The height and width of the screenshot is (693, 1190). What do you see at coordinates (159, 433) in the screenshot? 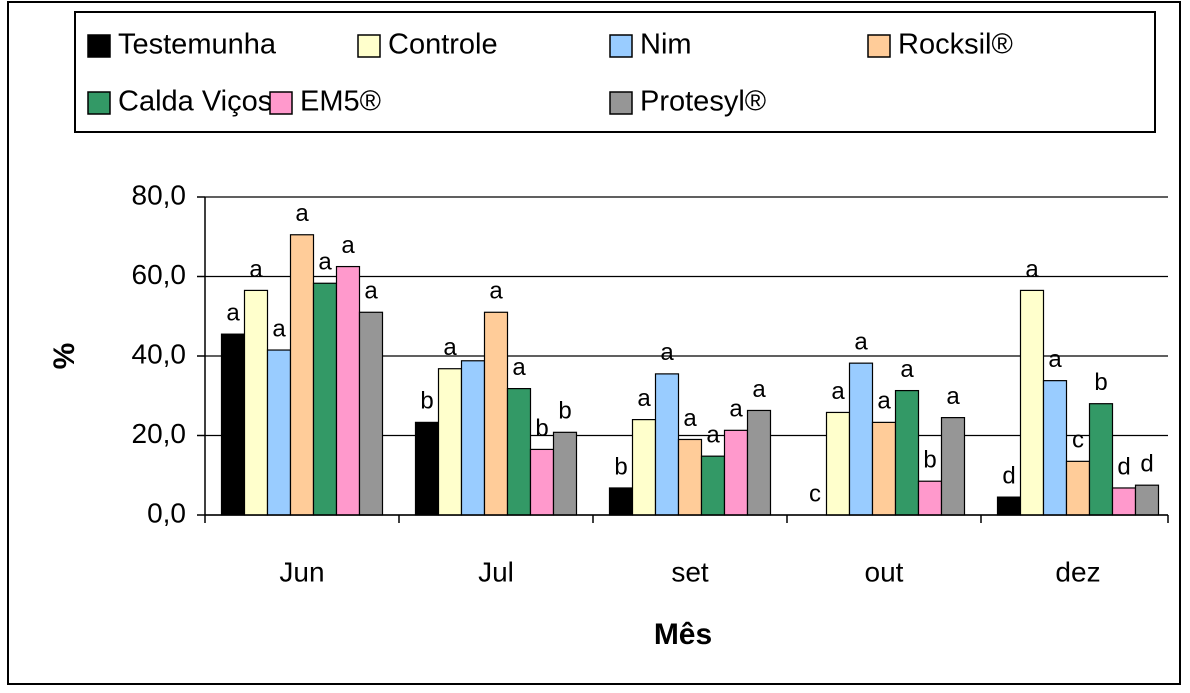
I see `y-tick-label: 20,0` at bounding box center [159, 433].